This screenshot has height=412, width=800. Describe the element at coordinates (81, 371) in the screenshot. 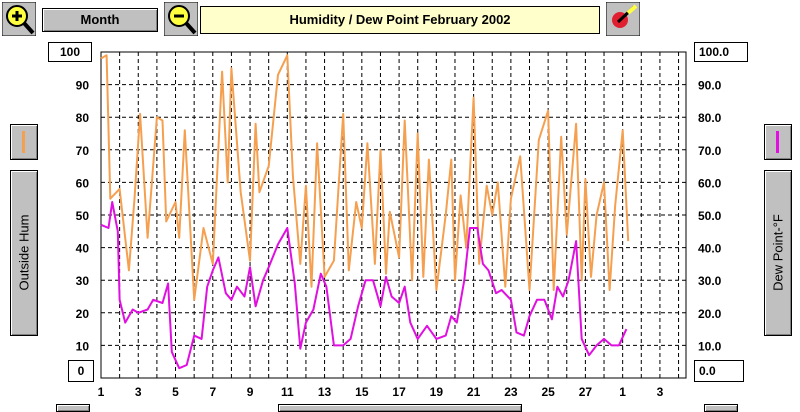

I see `left-axis-min: 0` at that location.